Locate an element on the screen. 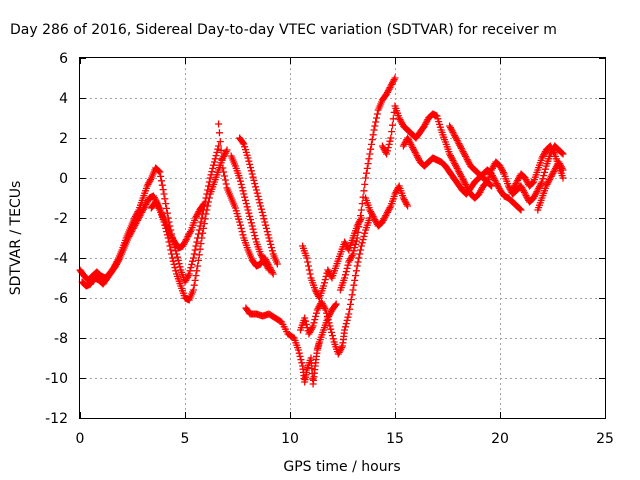 The width and height of the screenshot is (640, 480). x-tick-label: 15 is located at coordinates (395, 439).